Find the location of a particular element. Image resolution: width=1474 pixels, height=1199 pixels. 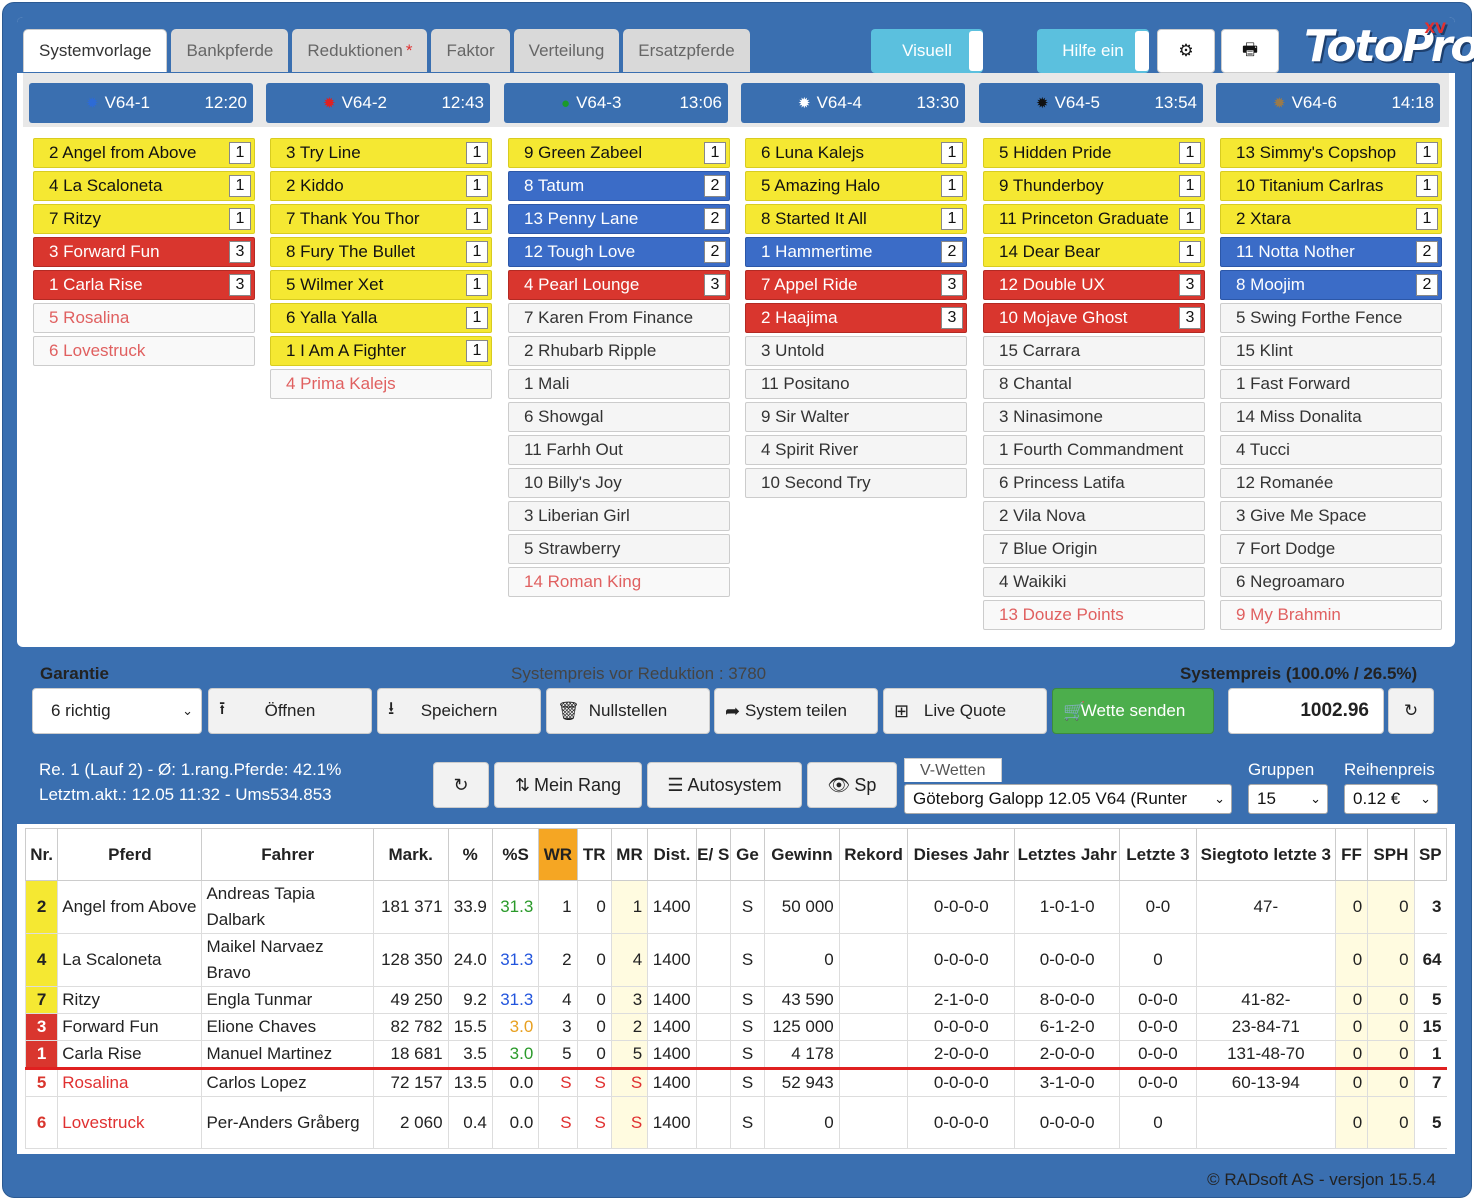

column-header: SPH is located at coordinates (1391, 854).